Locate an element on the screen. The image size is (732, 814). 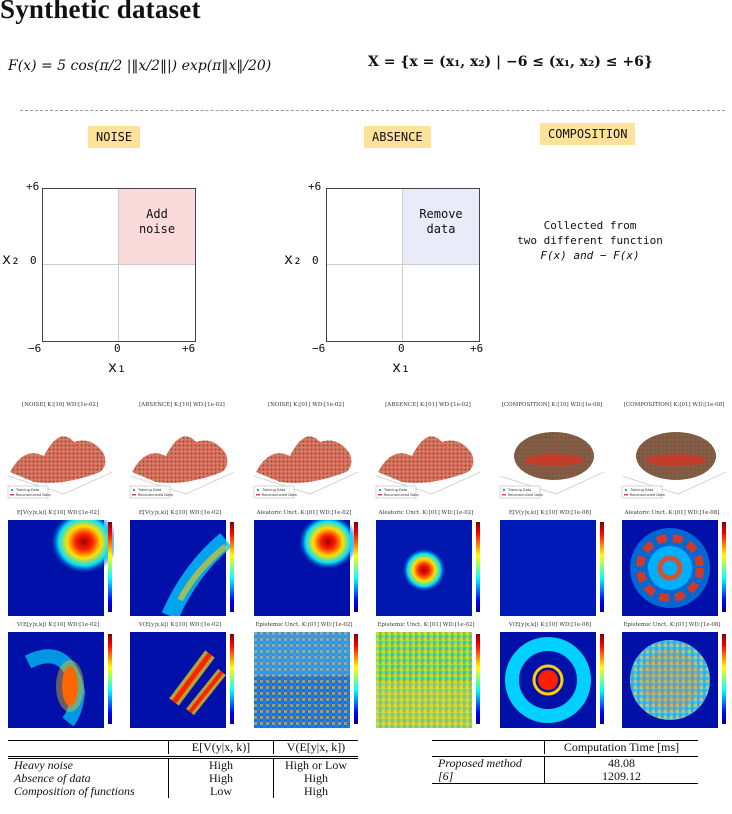
table1-row: Absence of data High High is located at coordinates (183, 778).